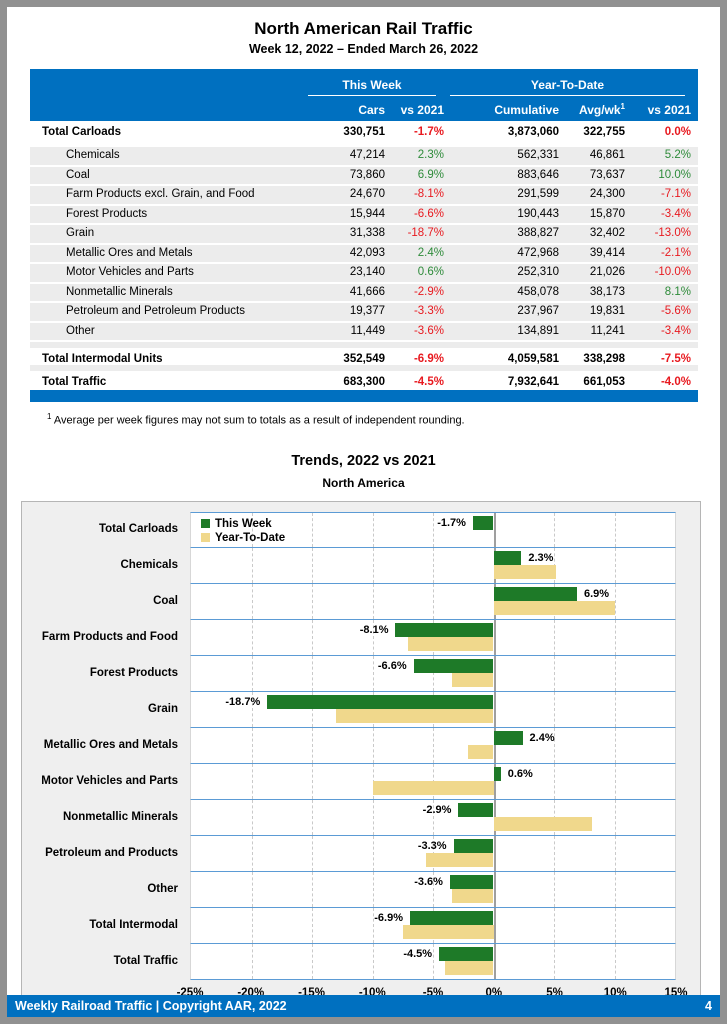 The width and height of the screenshot is (727, 1024). I want to click on cell-avg-wk: 38,173, so click(607, 291).